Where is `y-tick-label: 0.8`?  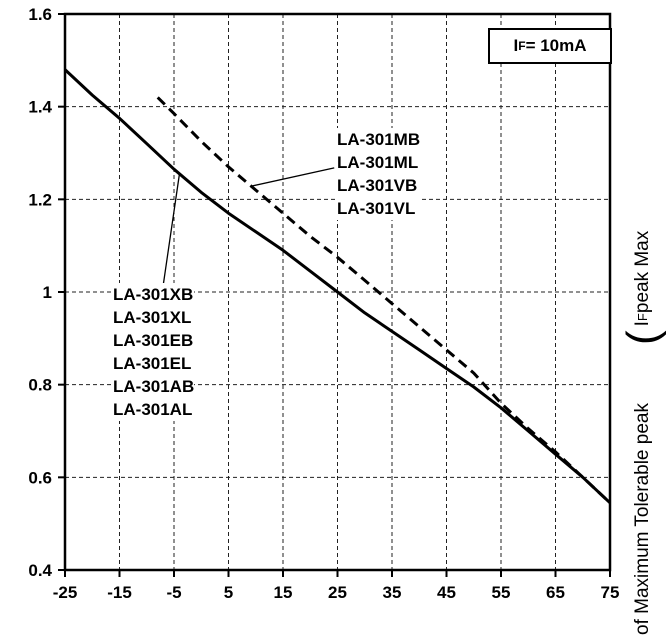
y-tick-label: 0.8 is located at coordinates (40, 385).